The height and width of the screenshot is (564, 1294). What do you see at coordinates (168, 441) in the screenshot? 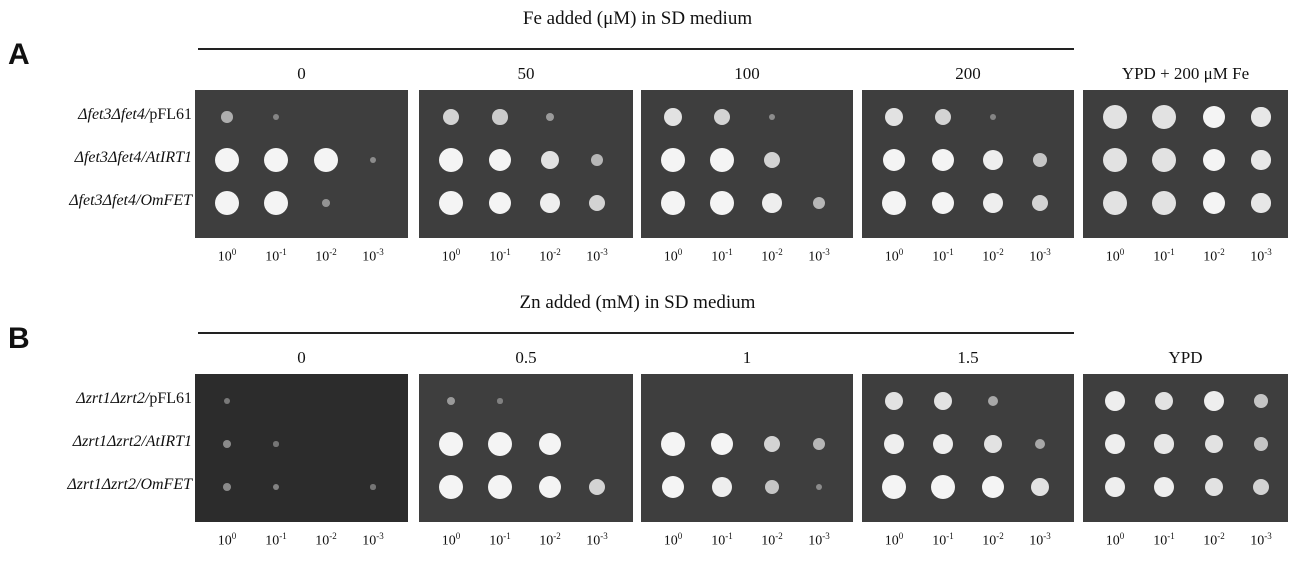
I see `strain-plasmid: AtIRT1` at bounding box center [168, 441].